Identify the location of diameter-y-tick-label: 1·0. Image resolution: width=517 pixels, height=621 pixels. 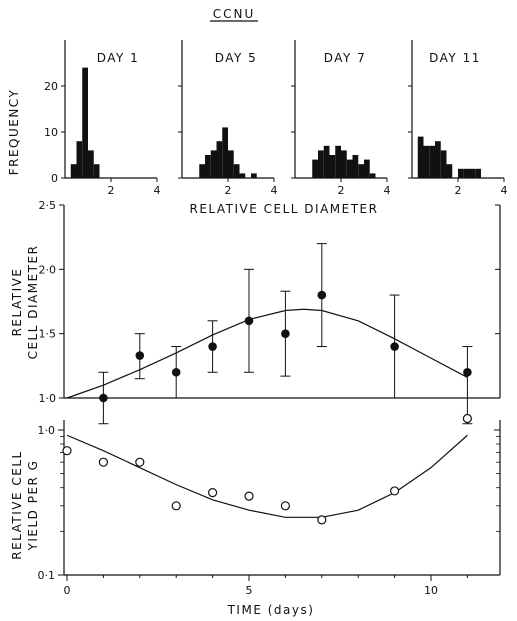
(48, 398).